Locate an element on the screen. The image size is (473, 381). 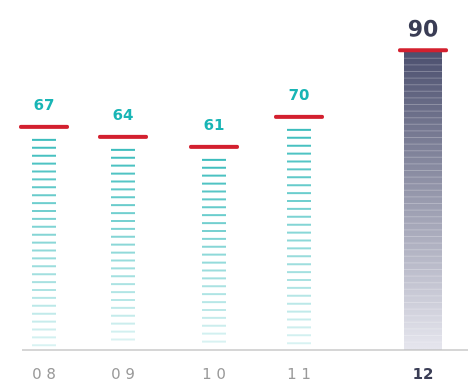
x-tick-label: 12 is located at coordinates (423, 373).